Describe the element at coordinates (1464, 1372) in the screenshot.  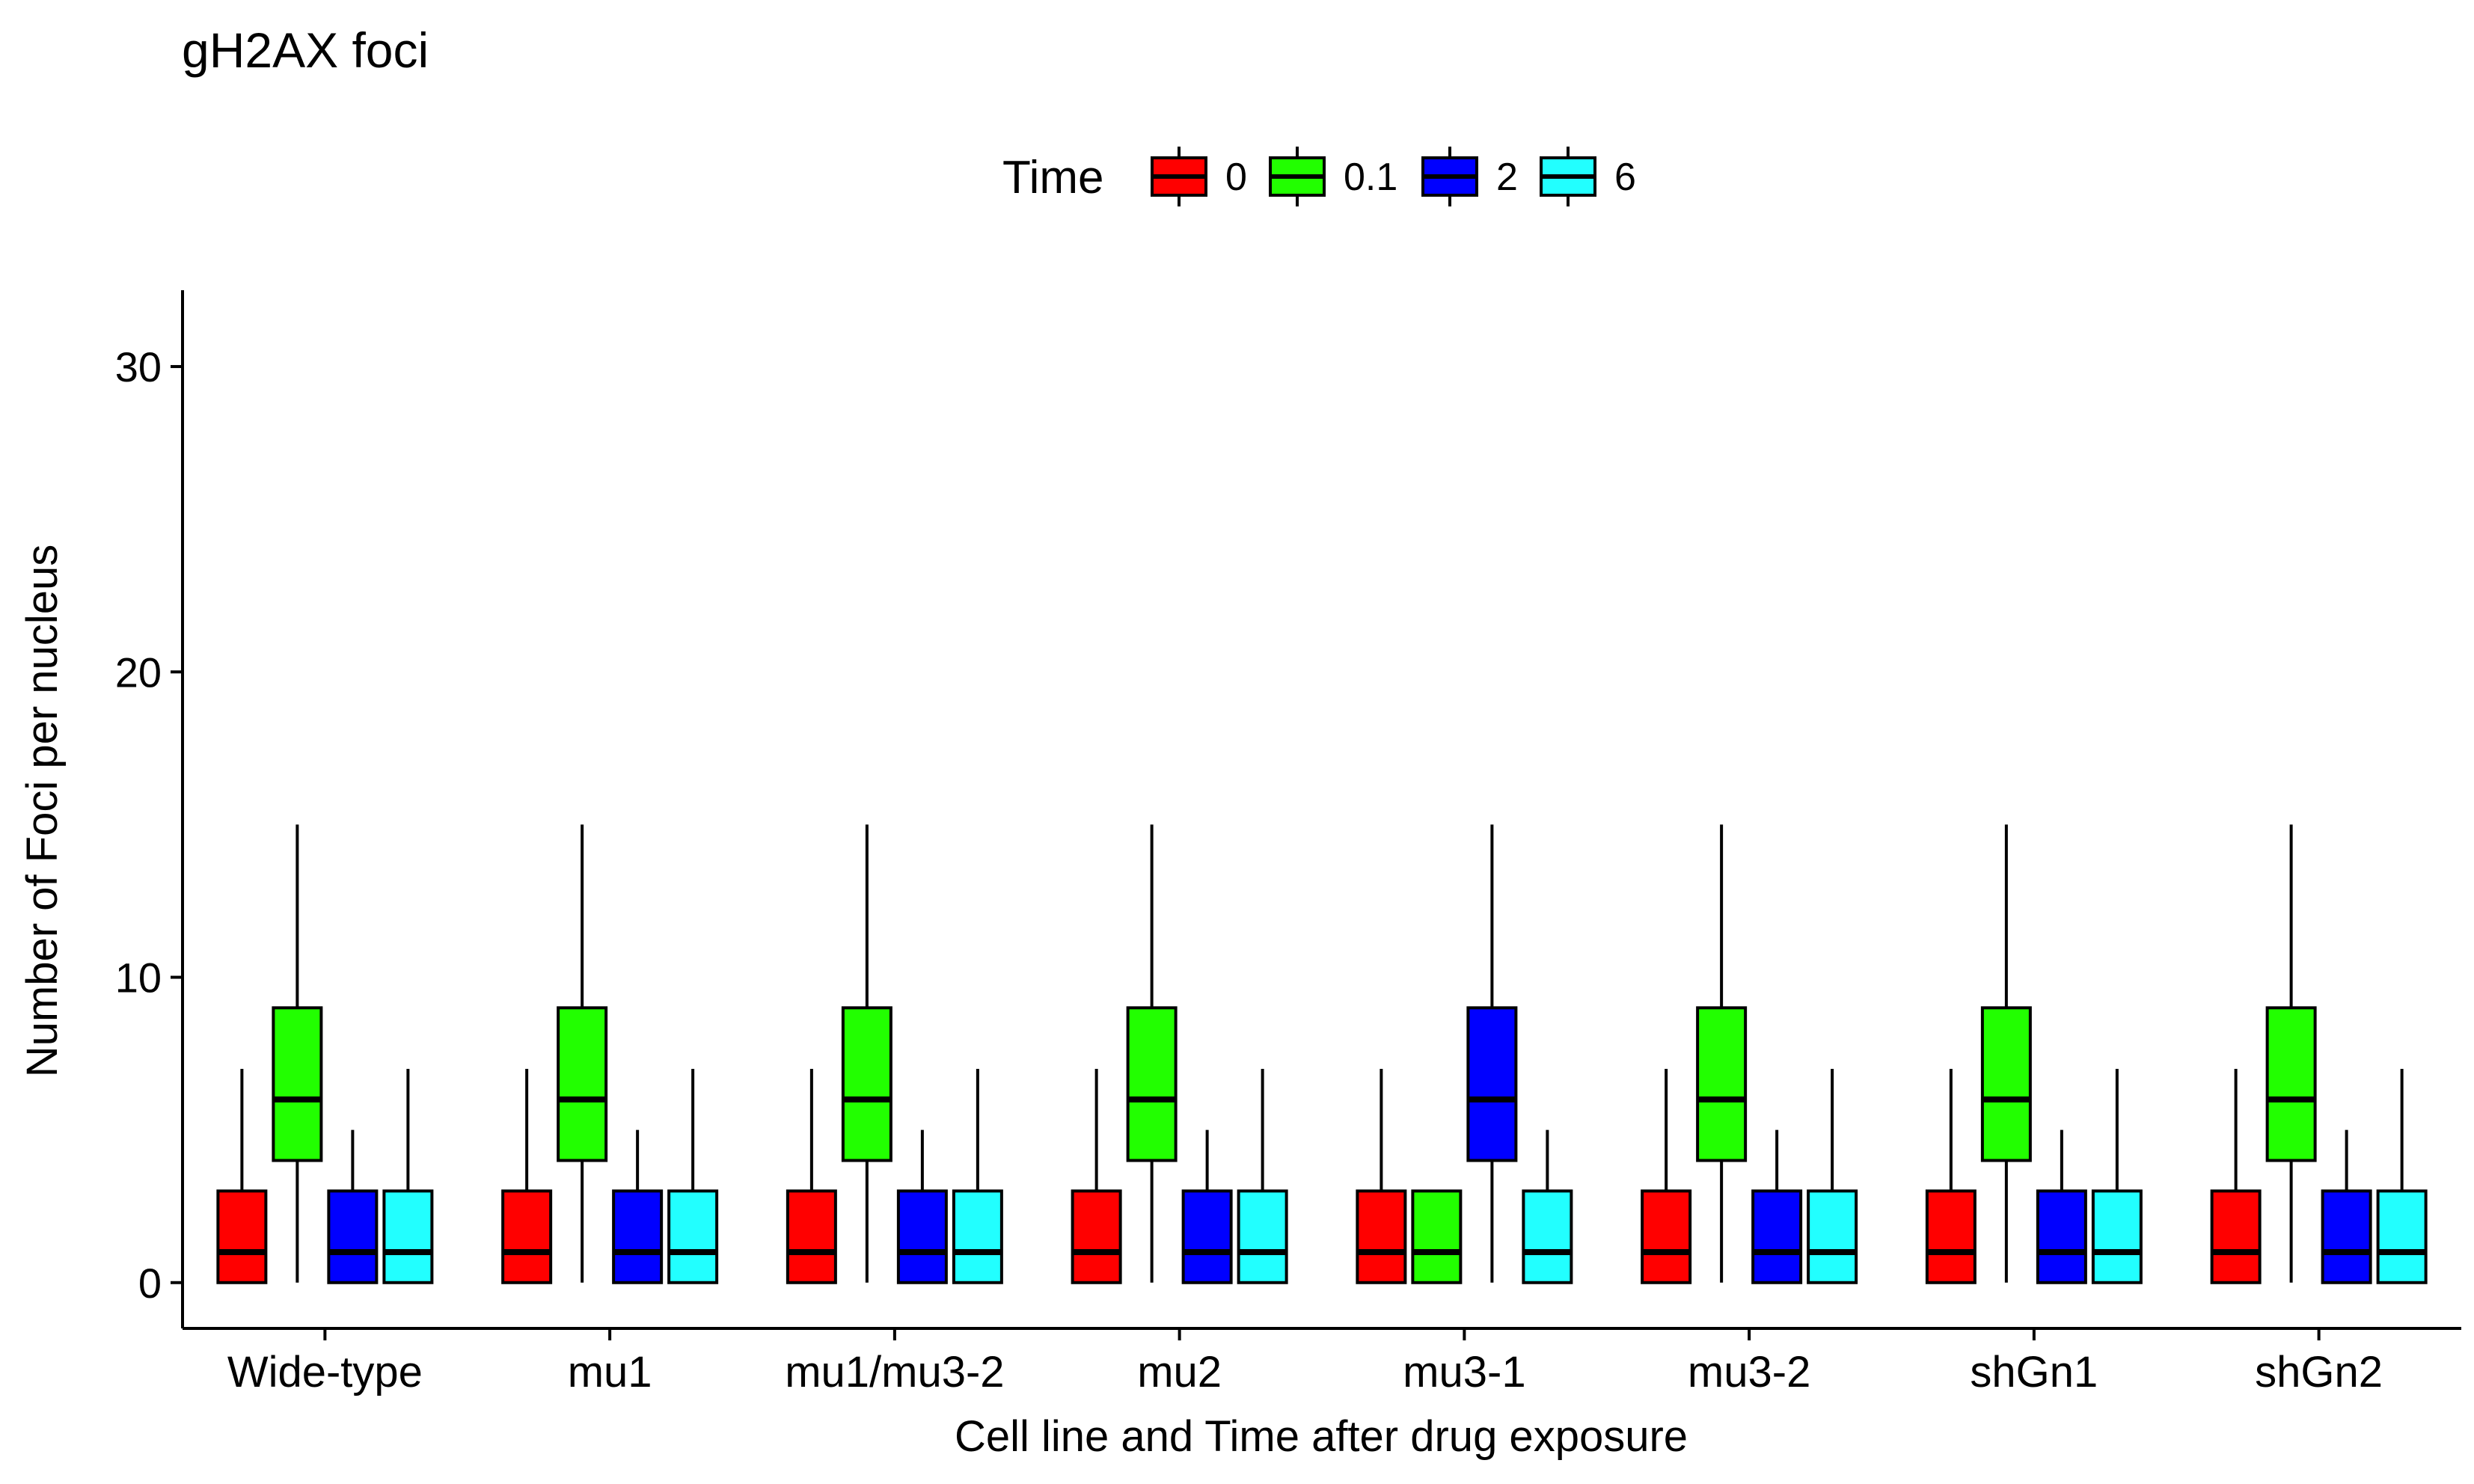
I see `x-tick-label: mu3-1` at that location.